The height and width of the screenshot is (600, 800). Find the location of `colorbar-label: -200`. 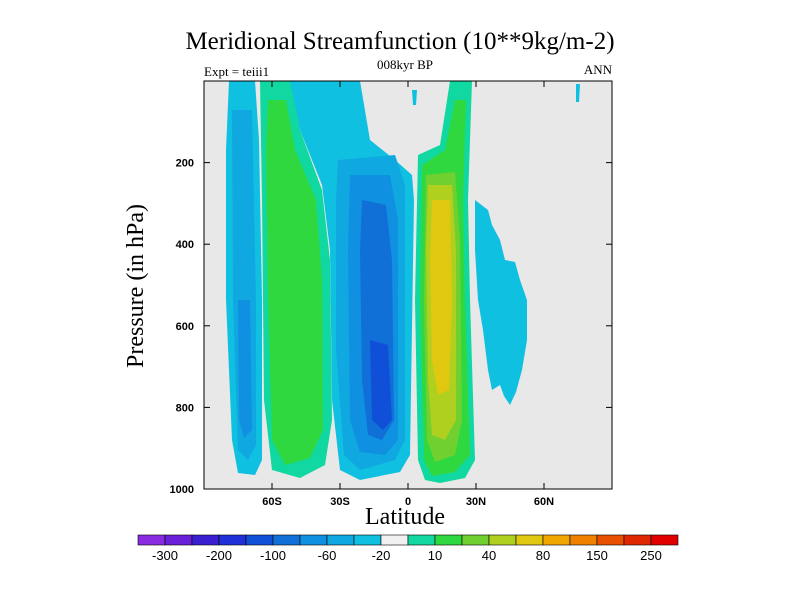

colorbar-label: -200 is located at coordinates (219, 555).